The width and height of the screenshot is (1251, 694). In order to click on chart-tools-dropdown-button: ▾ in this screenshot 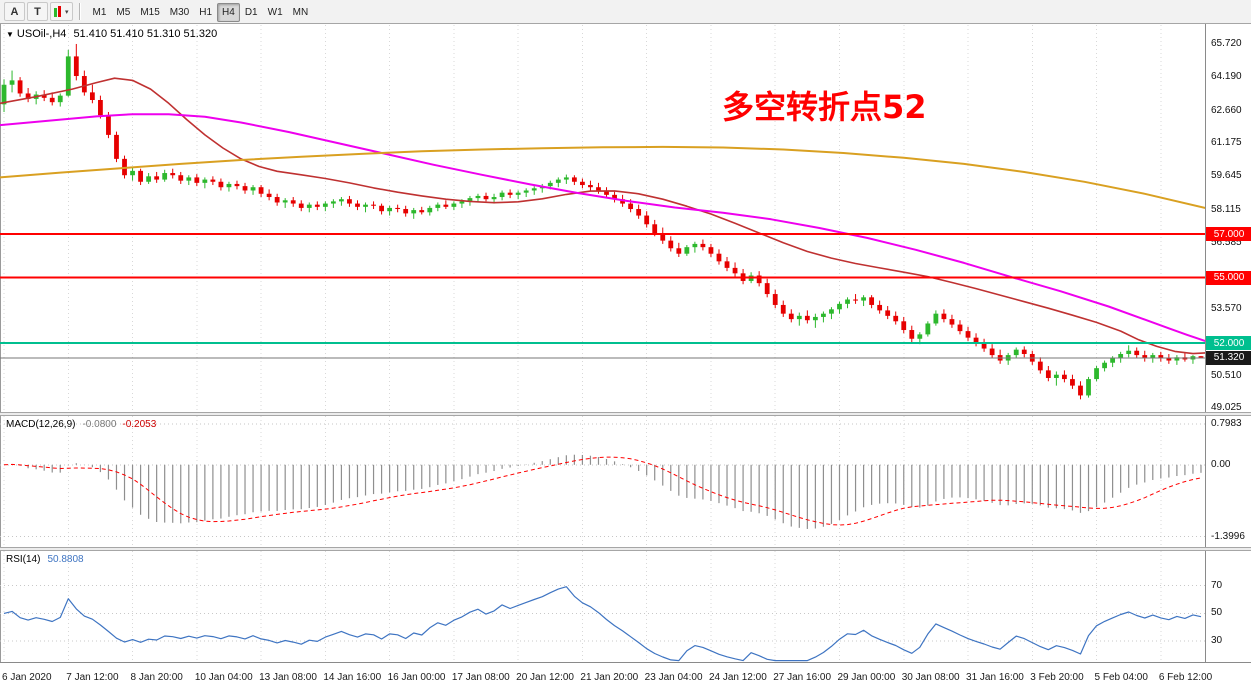, I will do `click(61, 11)`.